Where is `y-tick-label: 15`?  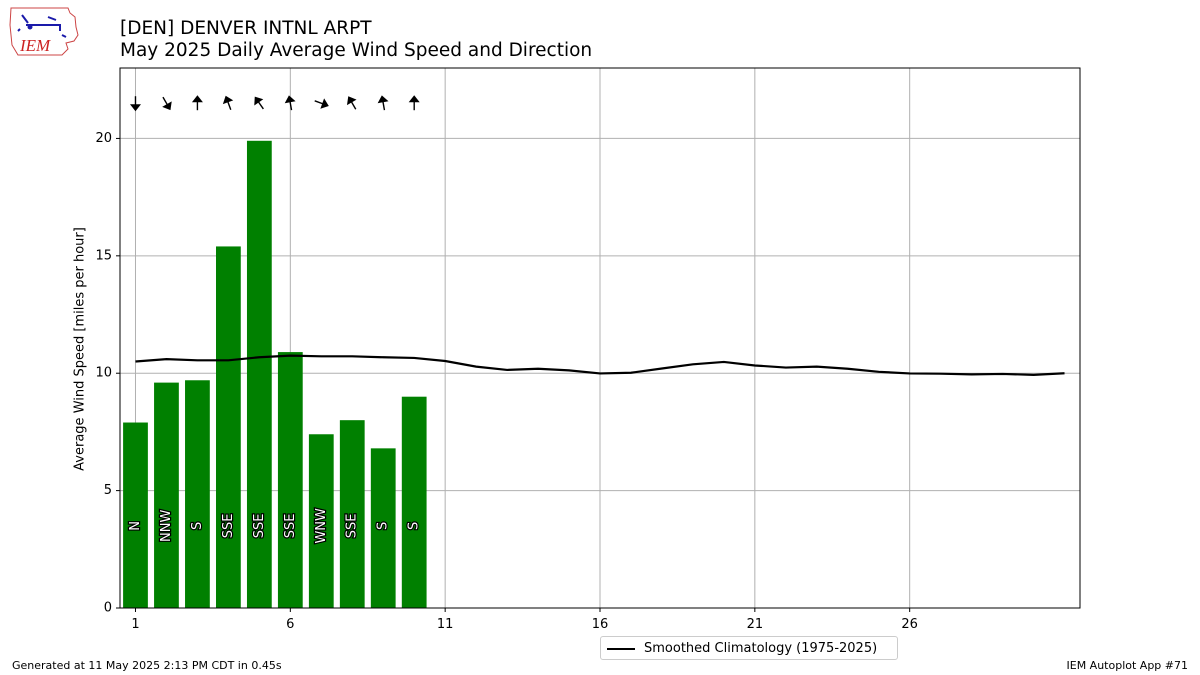
y-tick-label: 15 is located at coordinates (103, 255).